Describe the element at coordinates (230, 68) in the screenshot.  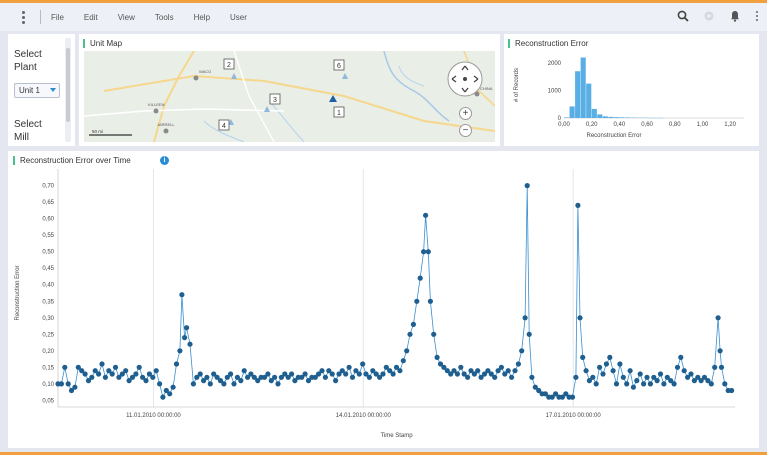
I see `unit-marker-2: 2` at that location.